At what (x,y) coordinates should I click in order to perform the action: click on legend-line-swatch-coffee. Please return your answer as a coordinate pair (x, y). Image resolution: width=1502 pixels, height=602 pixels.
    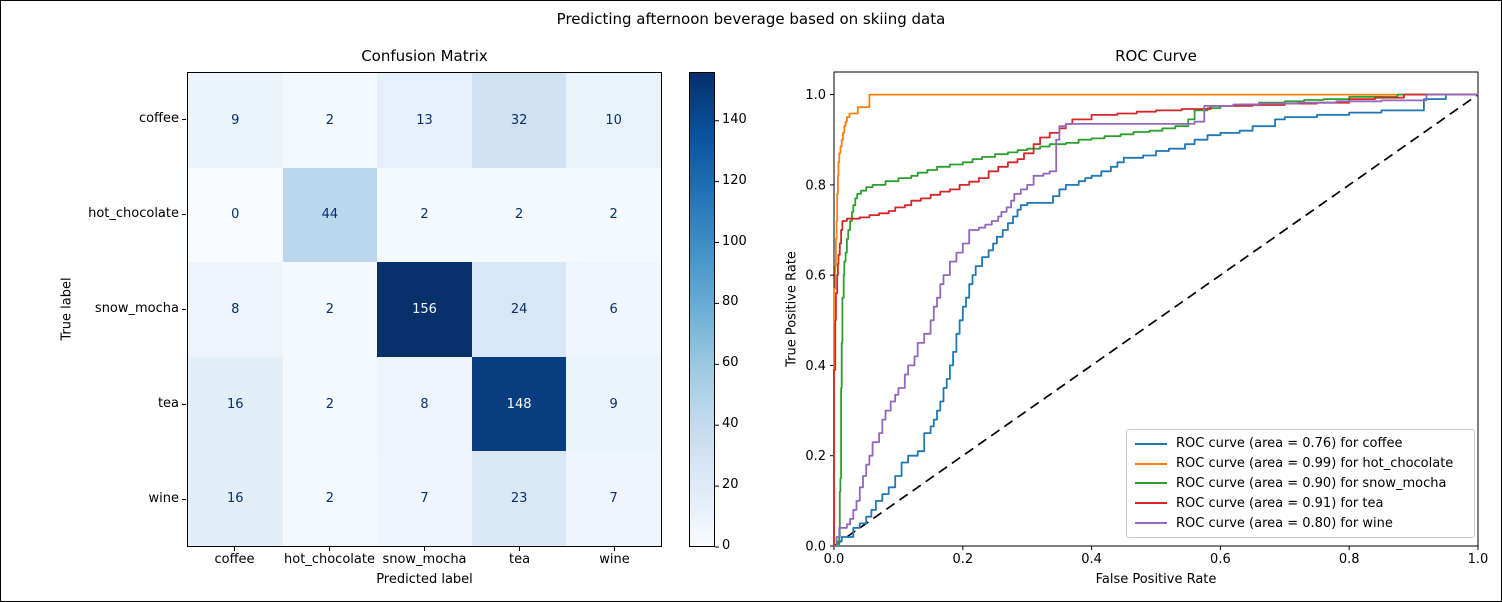
    Looking at the image, I should click on (1151, 443).